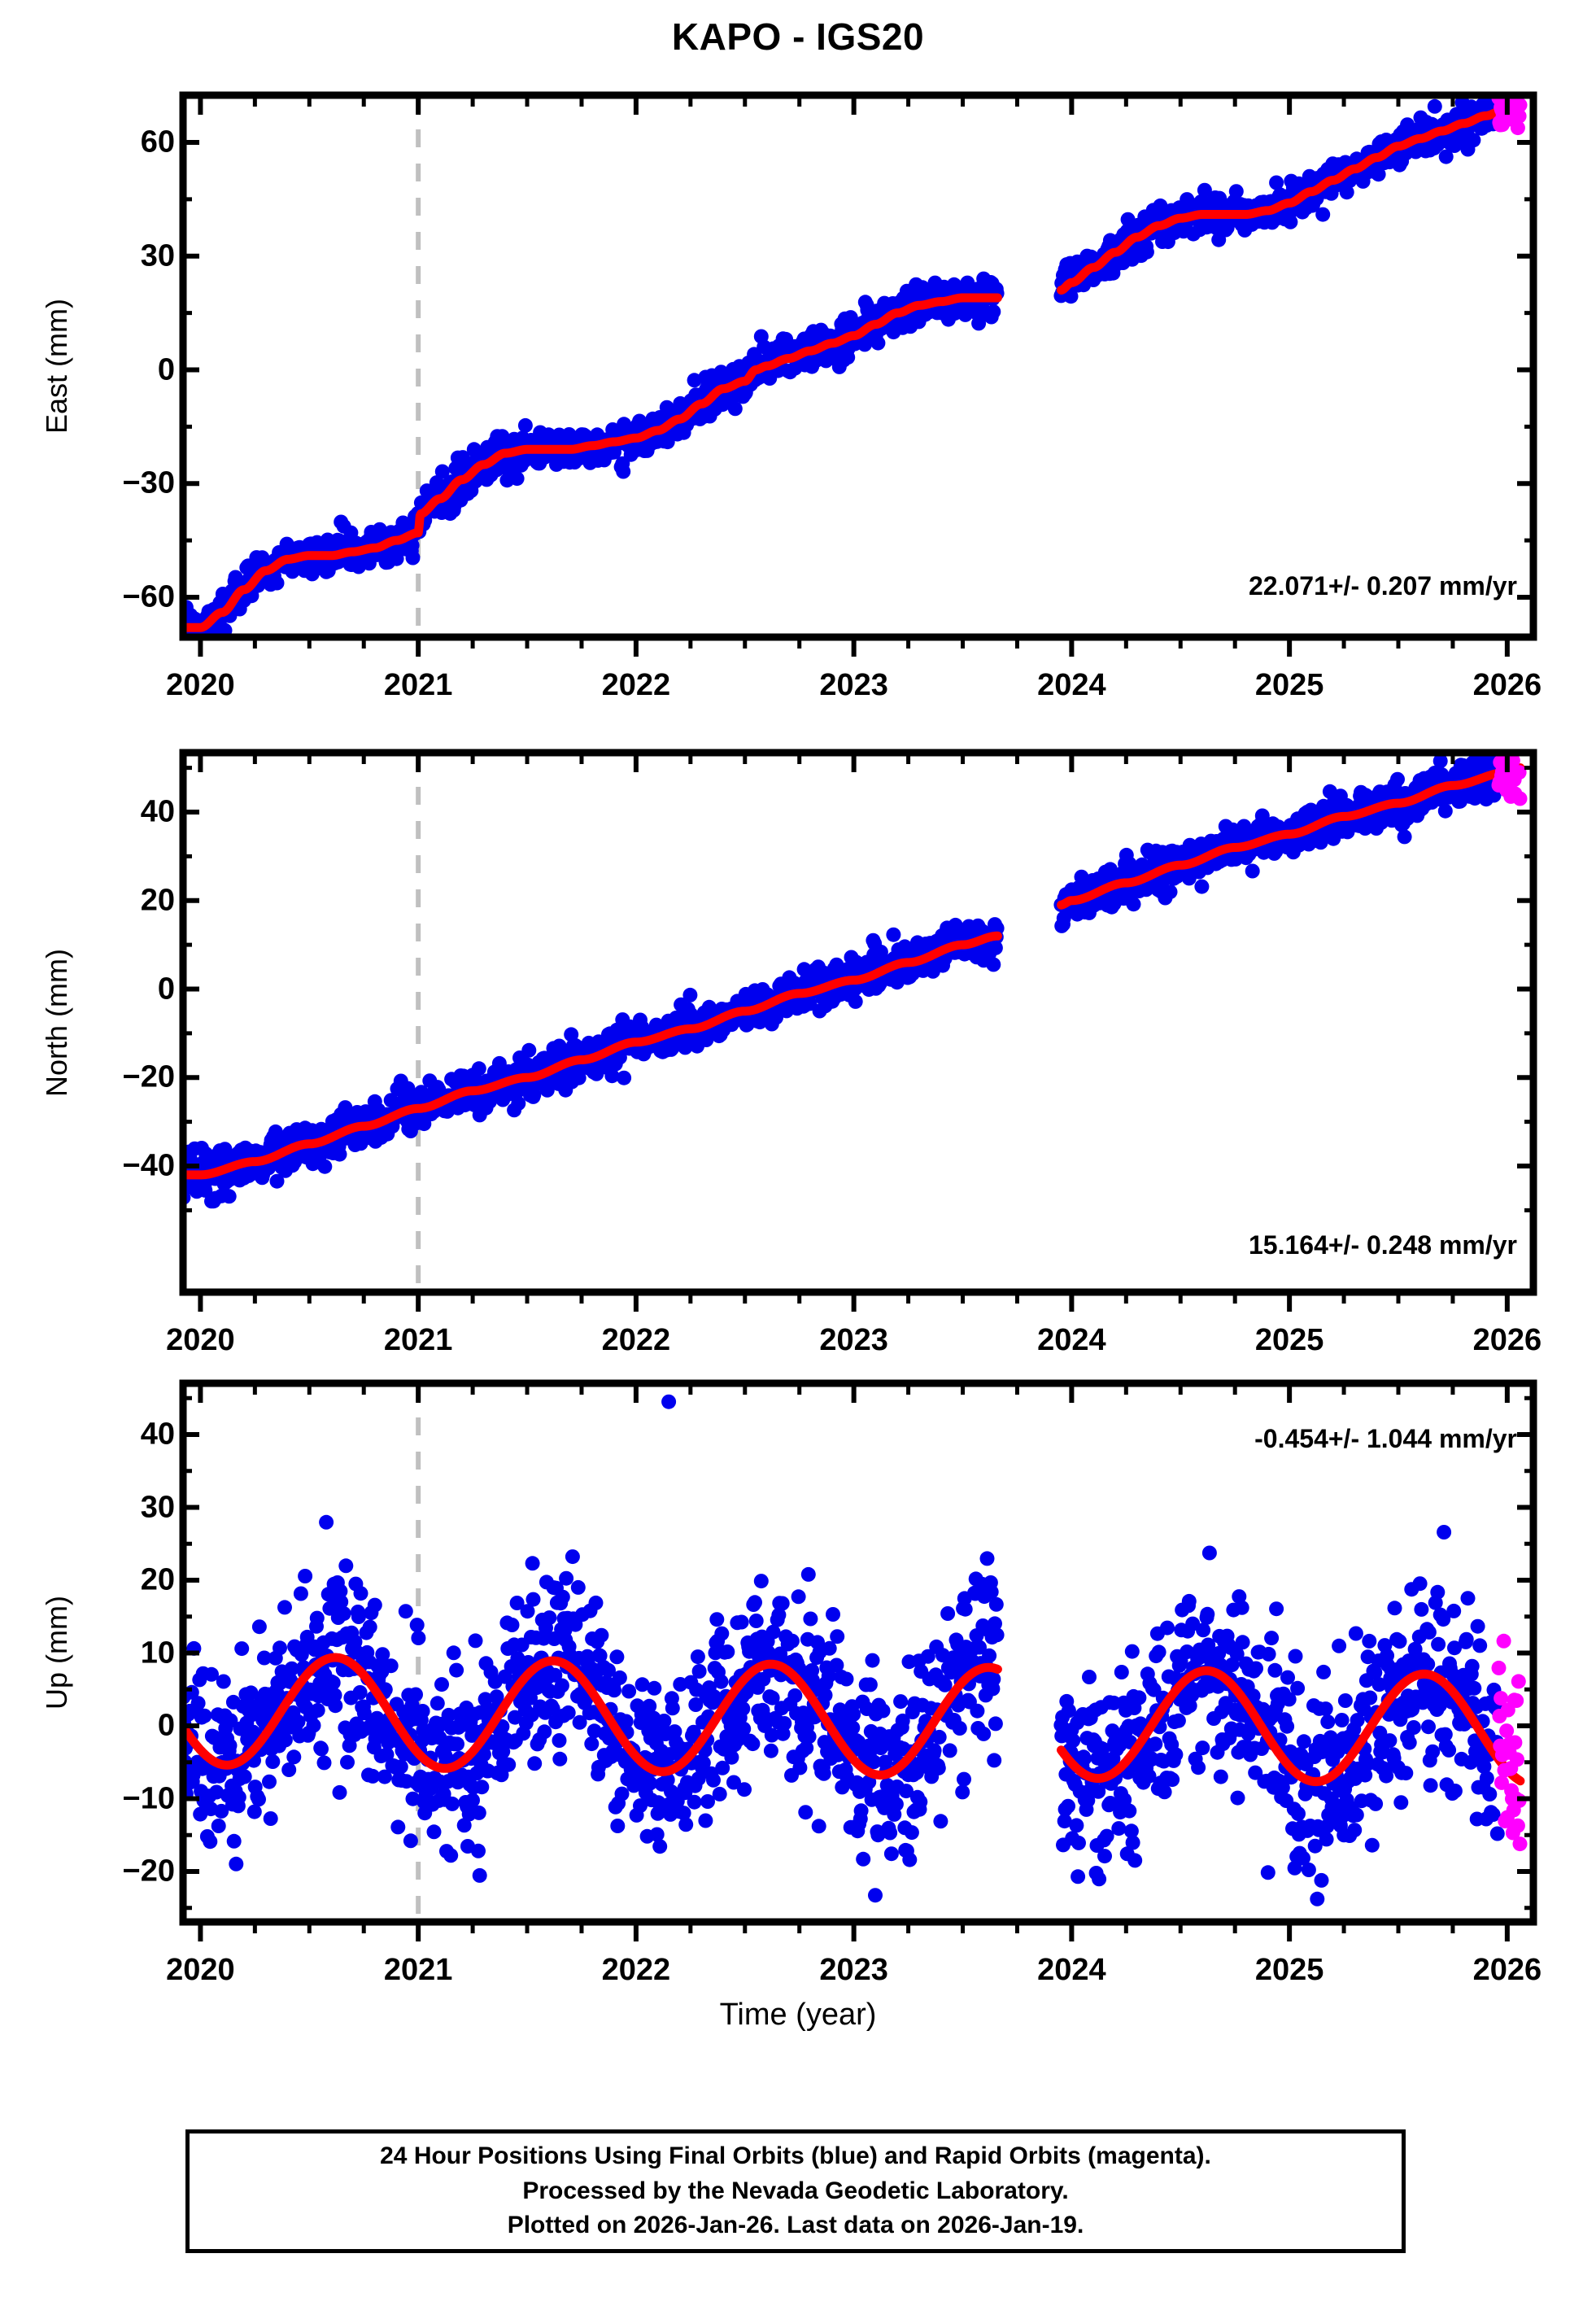 This screenshot has width=1596, height=2306. What do you see at coordinates (157, 1434) in the screenshot?
I see `ytick-label-up-0: 40` at bounding box center [157, 1434].